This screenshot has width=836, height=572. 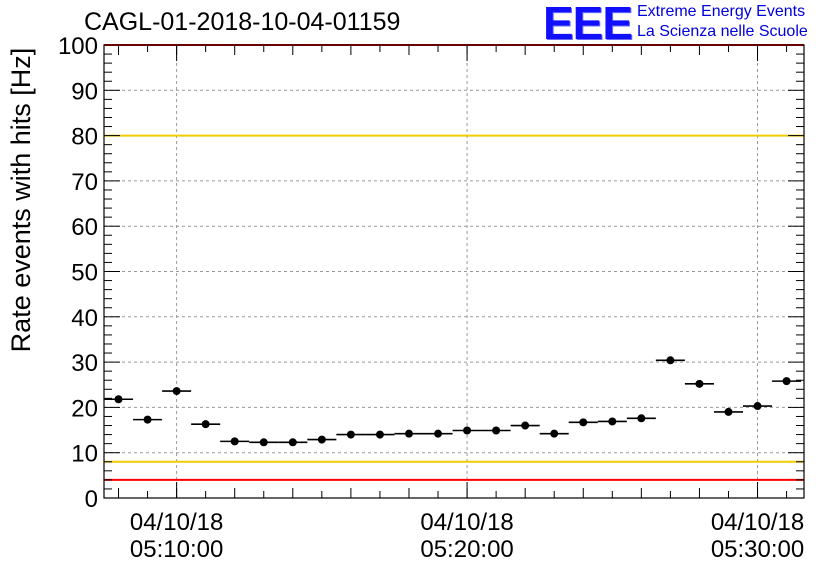 What do you see at coordinates (242, 22) in the screenshot?
I see `chart-title: CAGL-01-2018-10-04-01159` at bounding box center [242, 22].